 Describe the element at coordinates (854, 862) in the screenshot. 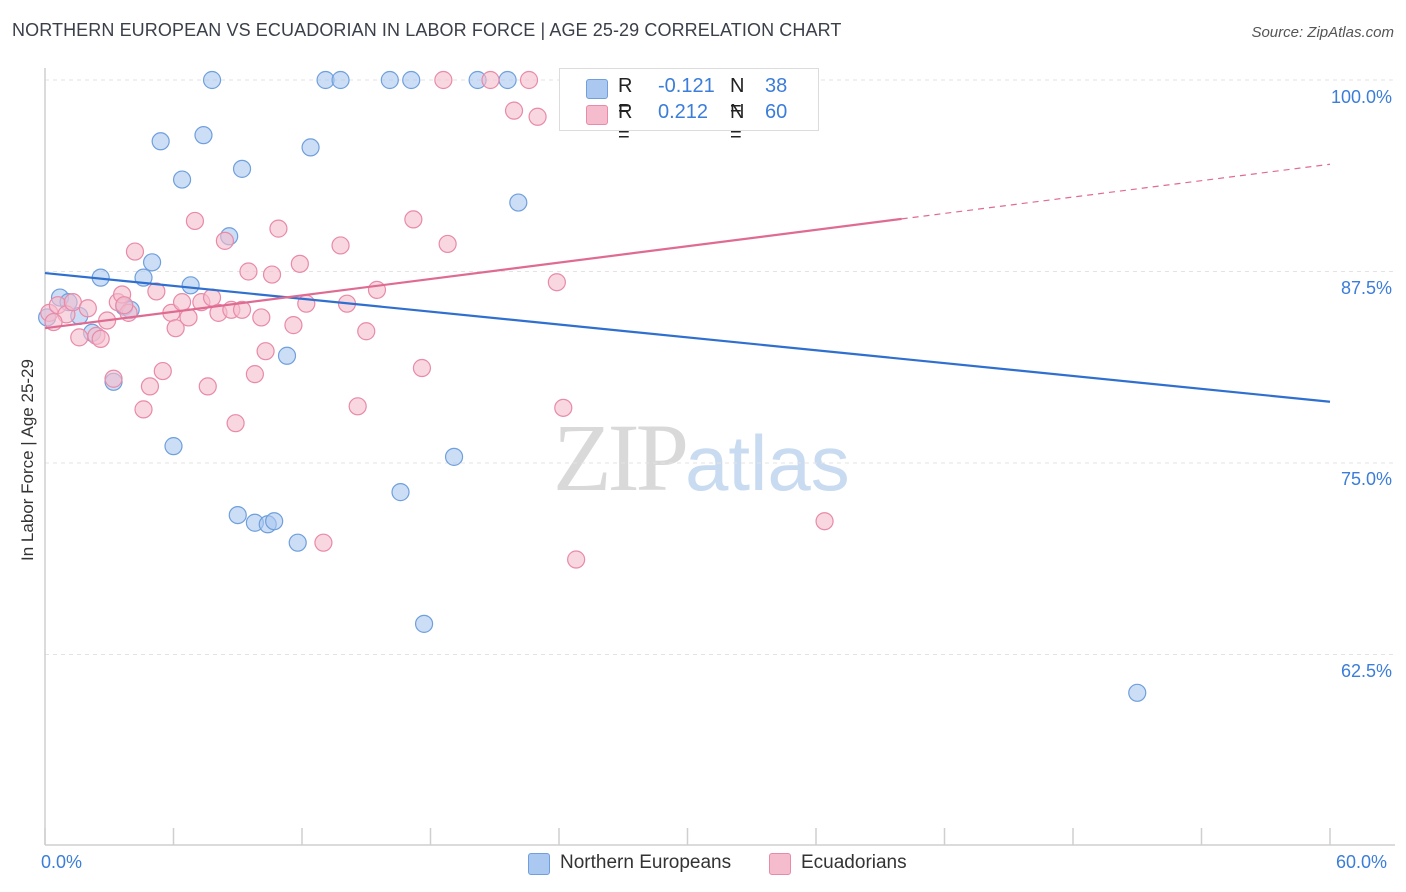

I see `legend-label: Ecuadorians` at that location.